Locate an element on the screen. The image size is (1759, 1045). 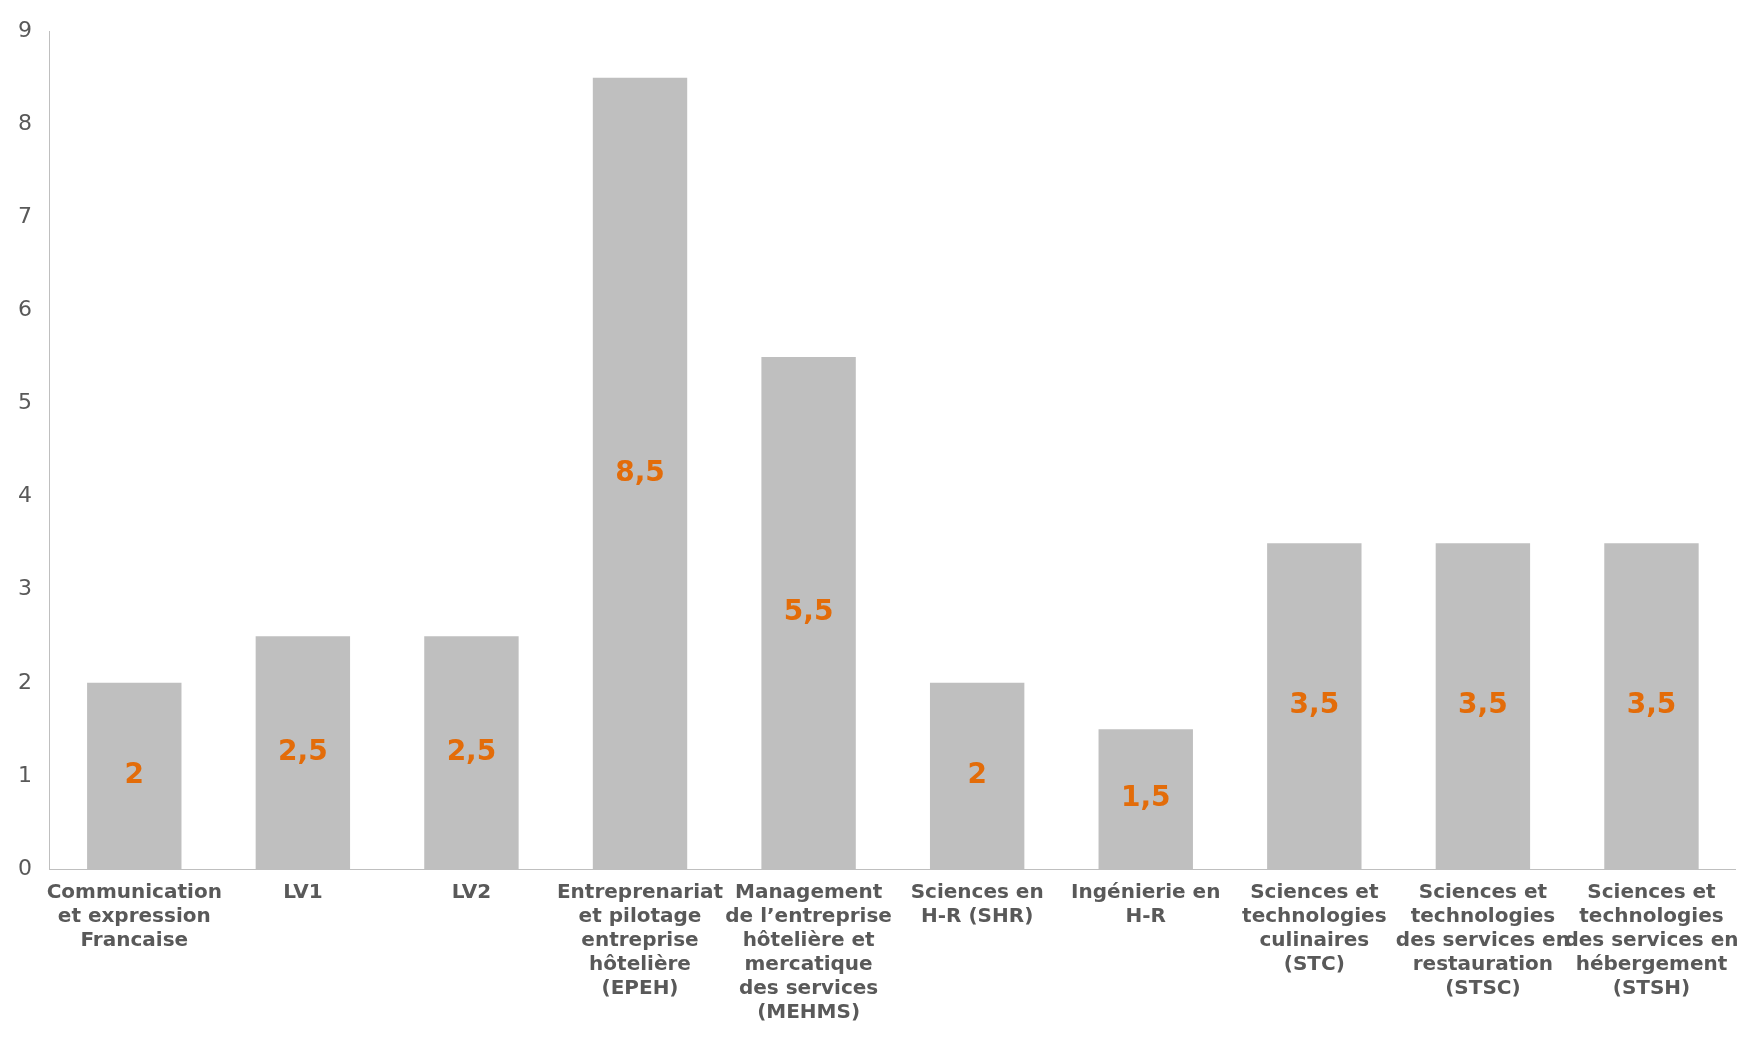
x-tick-label: LV1 is located at coordinates (303, 891).